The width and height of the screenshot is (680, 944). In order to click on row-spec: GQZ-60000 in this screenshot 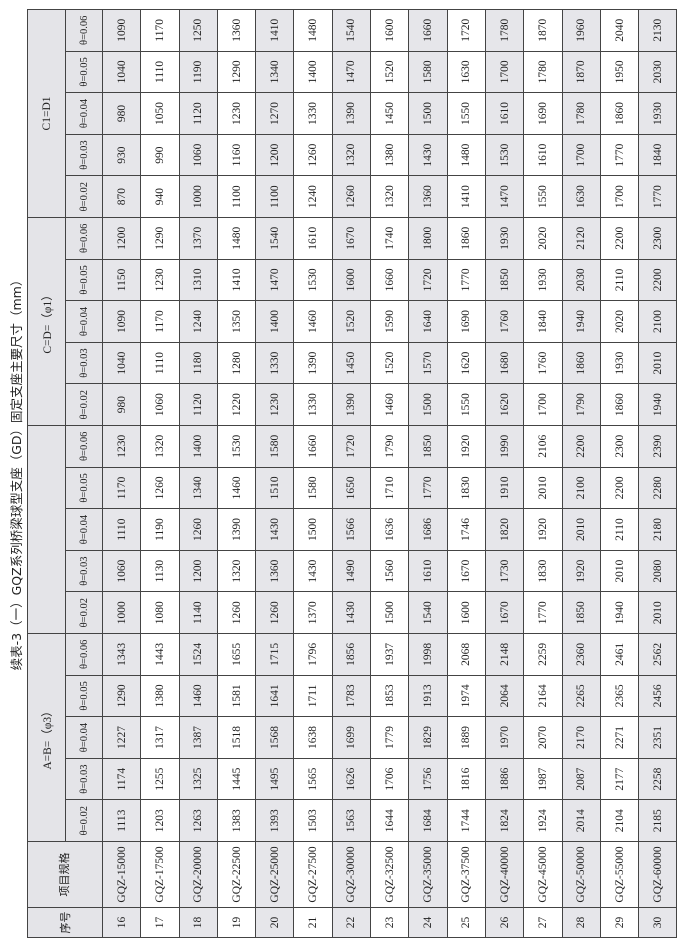, I will do `click(657, 874)`.